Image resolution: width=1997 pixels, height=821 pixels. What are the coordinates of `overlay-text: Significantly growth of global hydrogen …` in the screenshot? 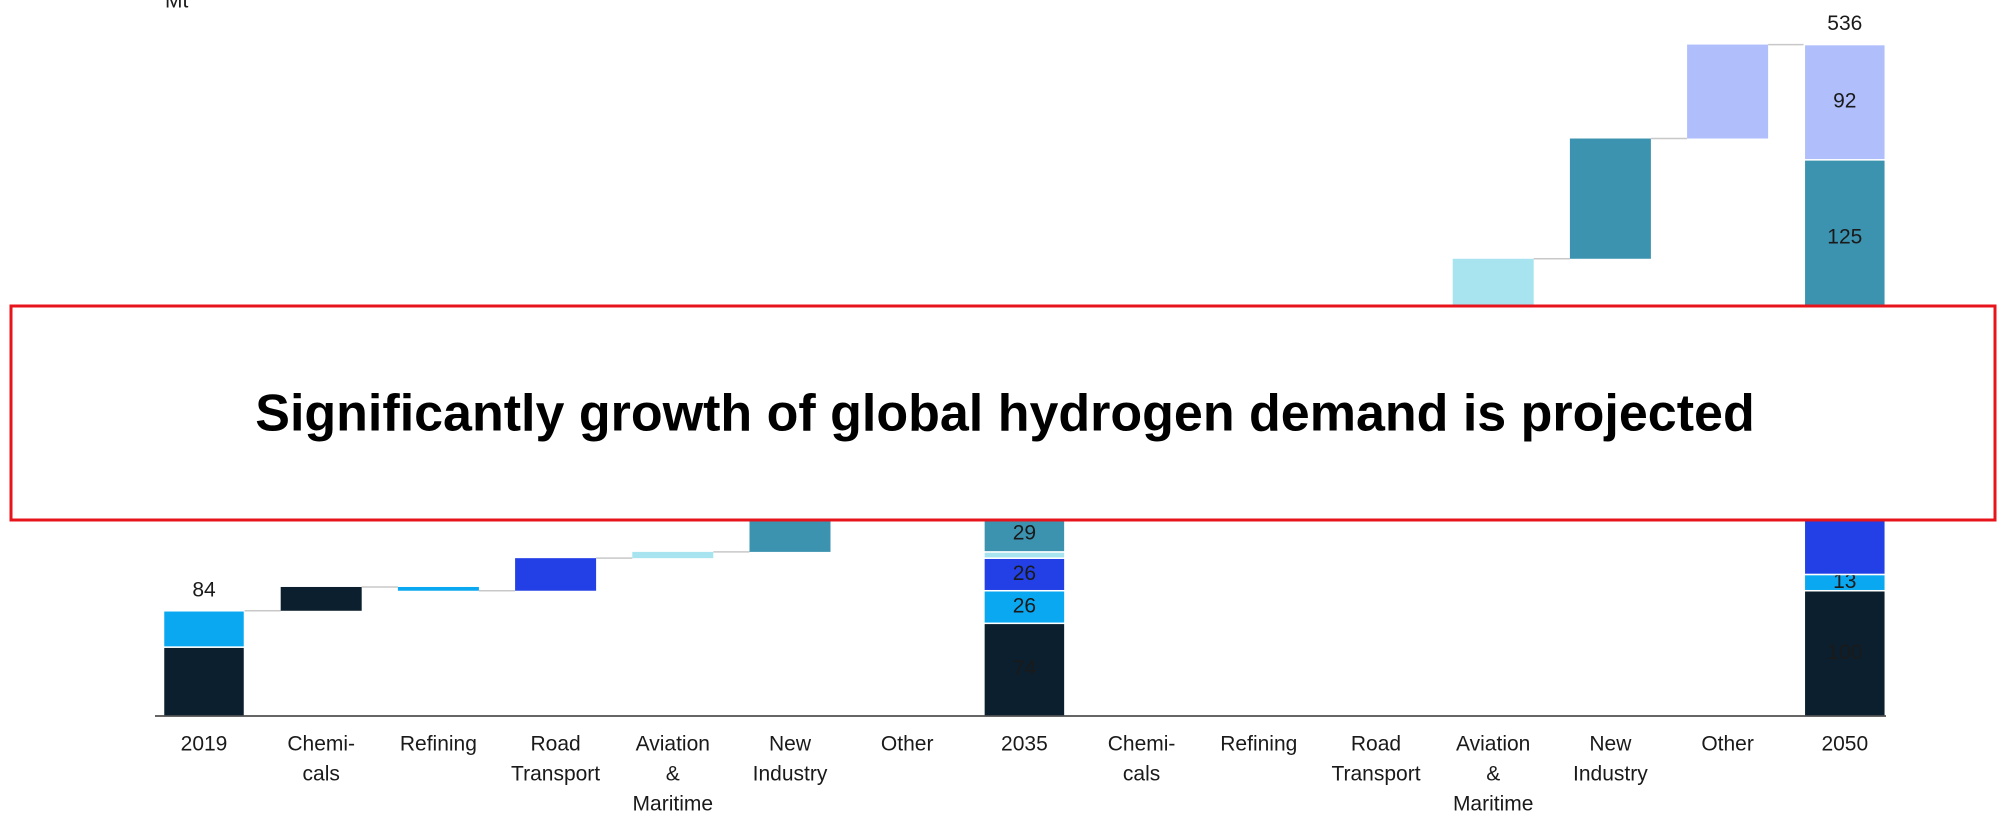 It's located at (1004, 414).